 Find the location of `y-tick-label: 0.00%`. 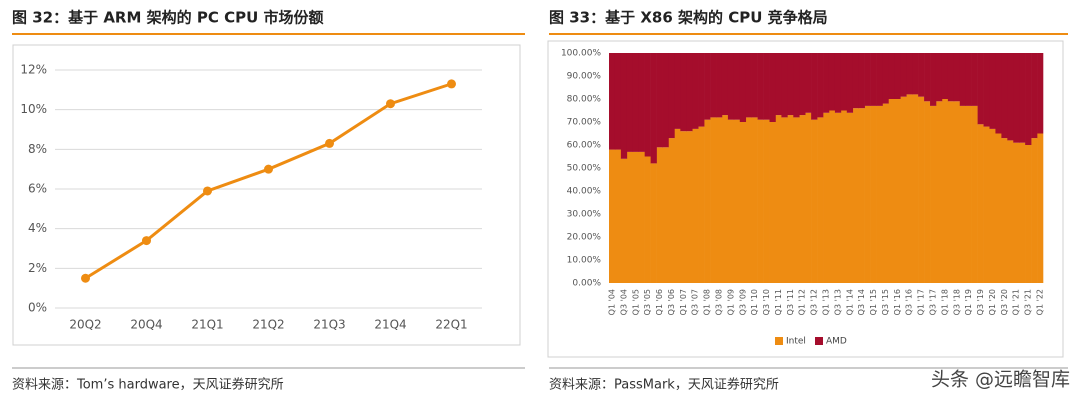

y-tick-label: 0.00% is located at coordinates (586, 284).